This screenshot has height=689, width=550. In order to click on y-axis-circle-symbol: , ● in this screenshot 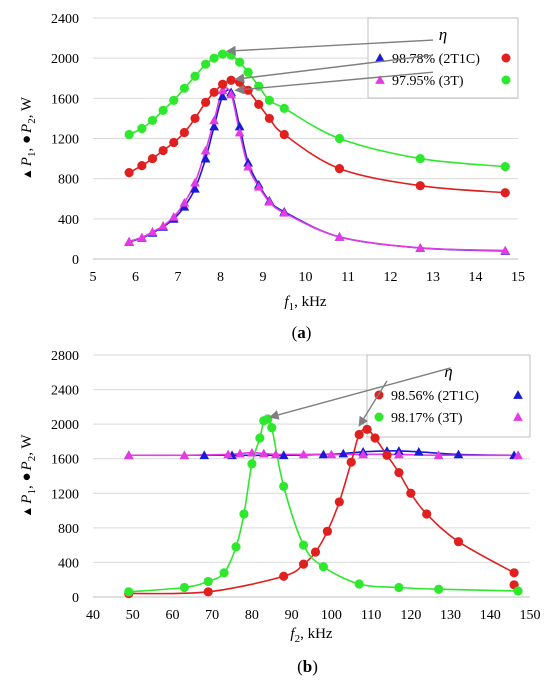, I will do `click(27, 143)`.